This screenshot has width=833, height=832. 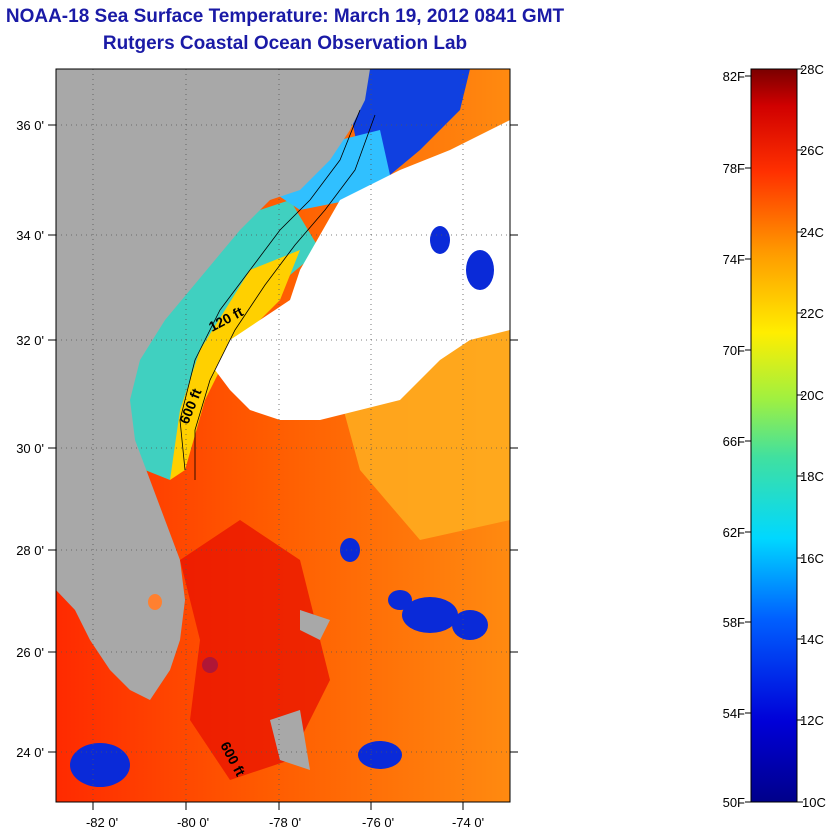 What do you see at coordinates (812, 232) in the screenshot?
I see `colorbar-c-label: 24C` at bounding box center [812, 232].